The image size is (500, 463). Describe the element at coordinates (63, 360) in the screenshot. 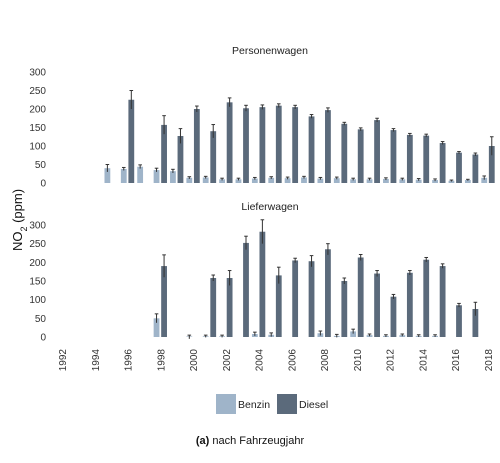

I see `x-tick-label: 1992` at that location.